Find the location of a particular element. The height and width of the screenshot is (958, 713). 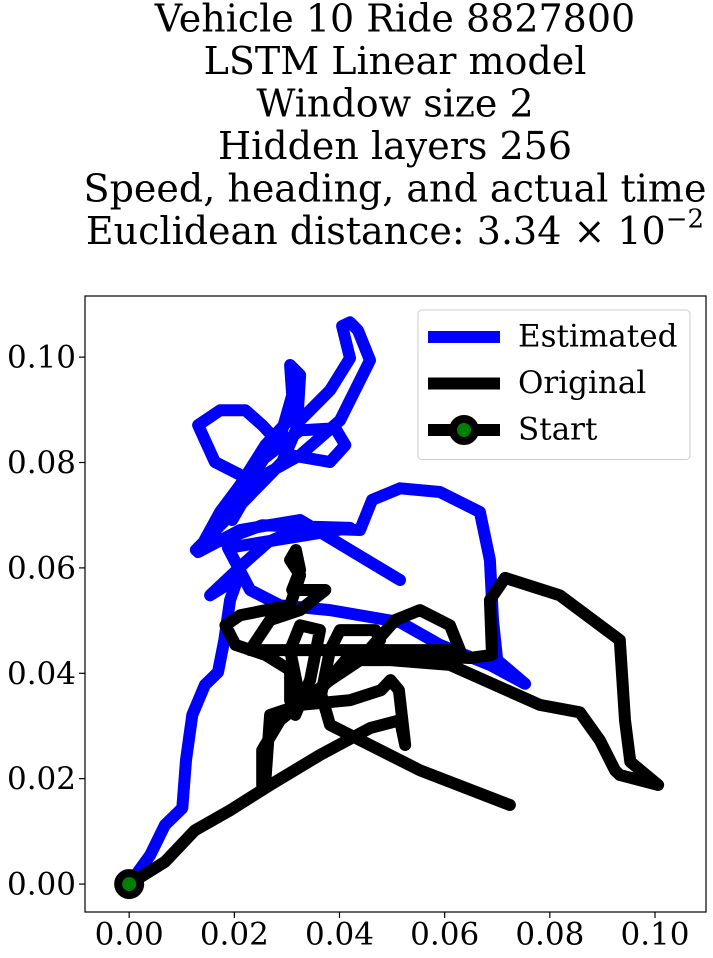

x-tick-label: 0.04 is located at coordinates (339, 935).